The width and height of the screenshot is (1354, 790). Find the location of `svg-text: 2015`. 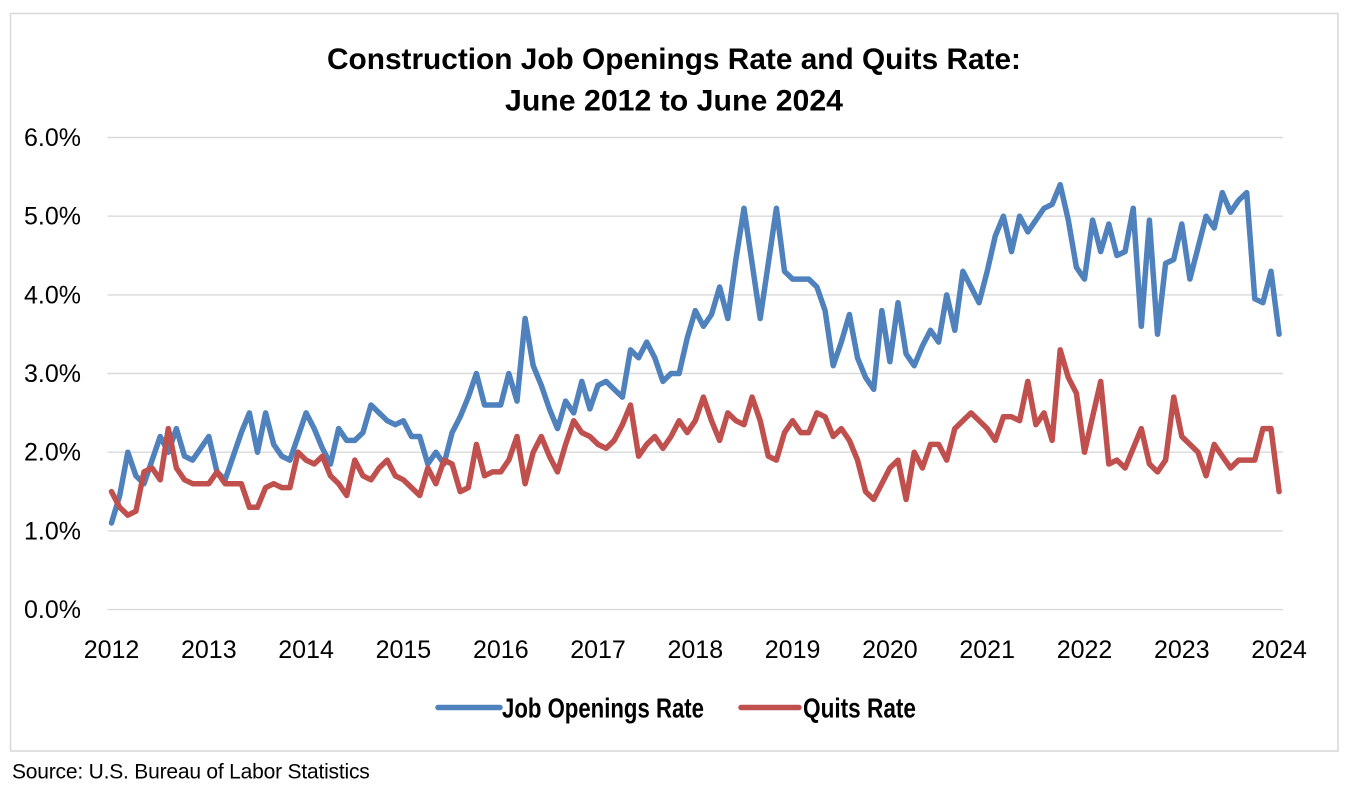

svg-text: 2015 is located at coordinates (404, 650).